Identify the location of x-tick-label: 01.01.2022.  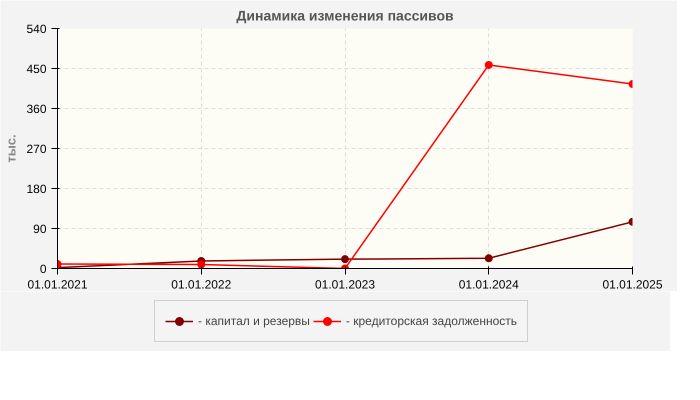
(201, 285).